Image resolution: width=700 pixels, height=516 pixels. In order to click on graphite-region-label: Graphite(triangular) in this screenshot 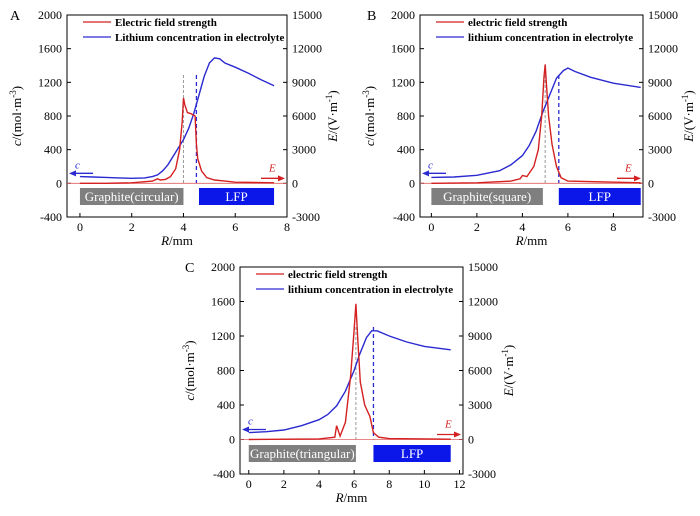, I will do `click(302, 453)`.